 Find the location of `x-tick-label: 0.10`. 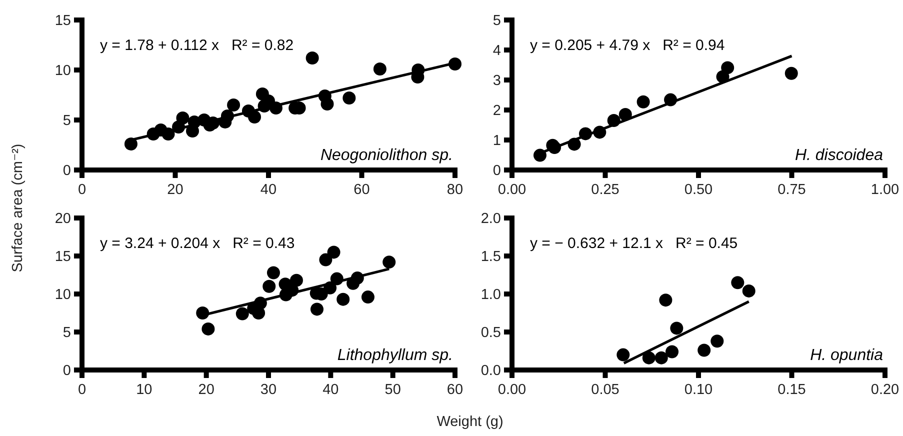

x-tick-label: 0.10 is located at coordinates (698, 390).